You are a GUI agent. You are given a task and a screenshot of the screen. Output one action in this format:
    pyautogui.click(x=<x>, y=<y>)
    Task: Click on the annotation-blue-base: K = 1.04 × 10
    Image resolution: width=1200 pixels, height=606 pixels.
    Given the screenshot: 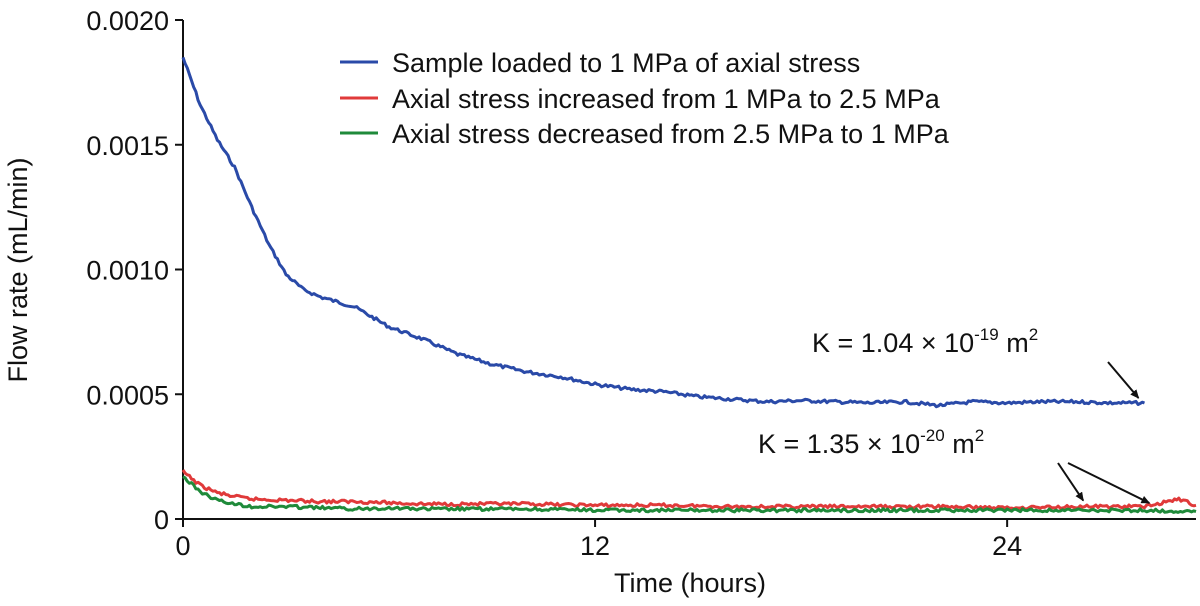 What is the action you would take?
    pyautogui.click(x=893, y=343)
    